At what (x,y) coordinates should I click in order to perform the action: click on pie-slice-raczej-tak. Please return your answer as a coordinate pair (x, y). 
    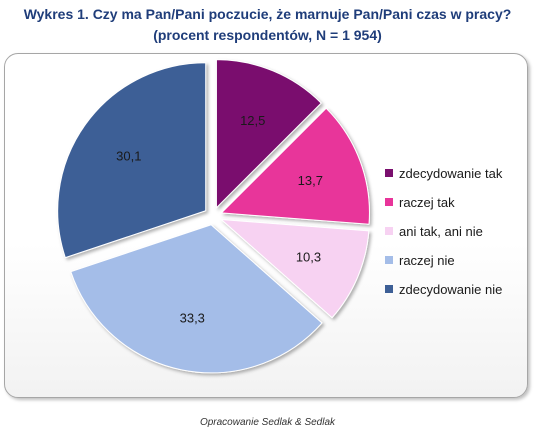
    Looking at the image, I should click on (295, 166).